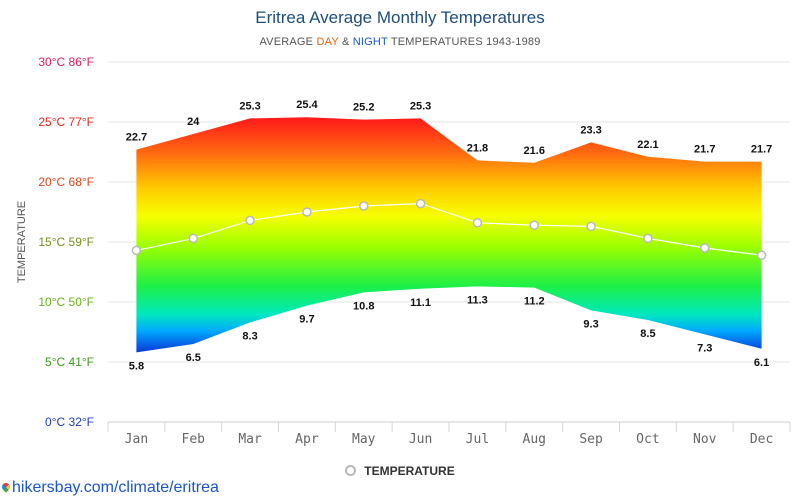 The height and width of the screenshot is (500, 800). I want to click on day-value-label: 21.6, so click(534, 151).